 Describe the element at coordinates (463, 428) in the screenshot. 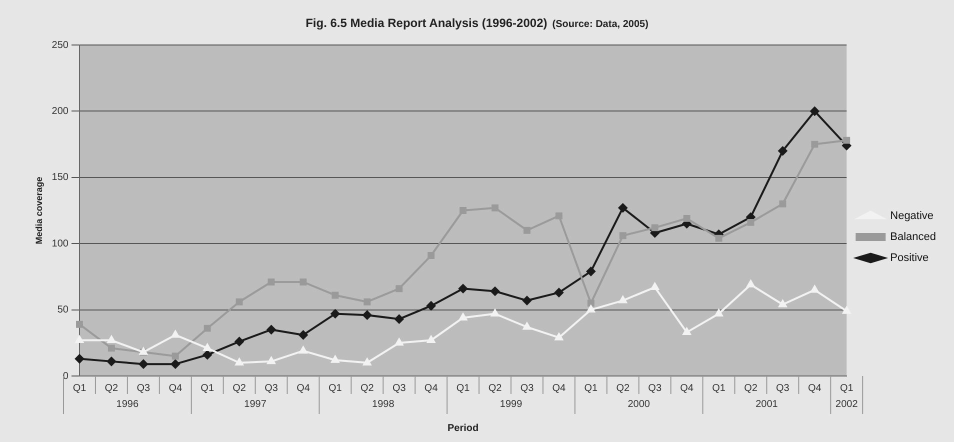

I see `x-axis-title: Period` at that location.